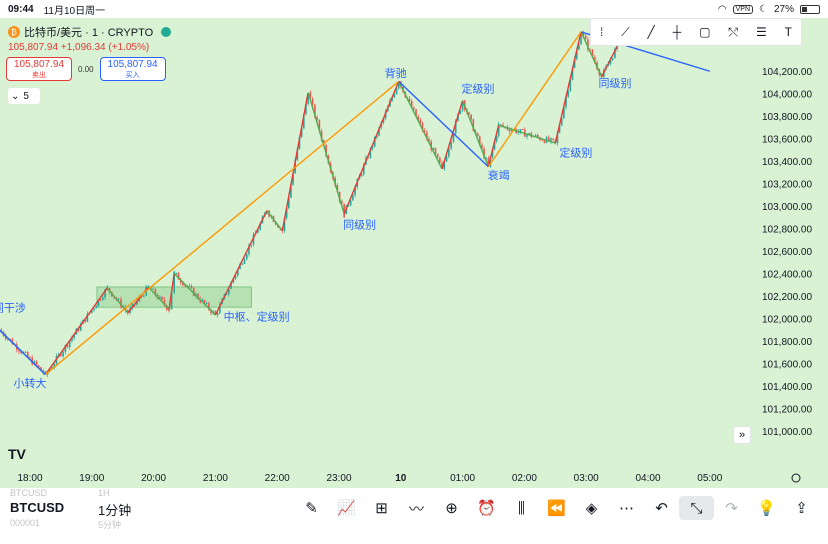  Describe the element at coordinates (788, 32) in the screenshot. I see `text-tool-icon: T` at that location.